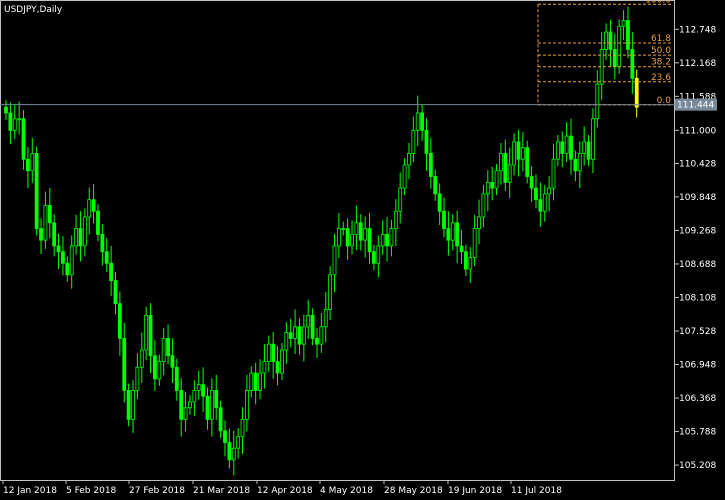 This screenshot has height=500, width=725. Describe the element at coordinates (661, 78) in the screenshot. I see `fib-level-label: 23.6` at that location.